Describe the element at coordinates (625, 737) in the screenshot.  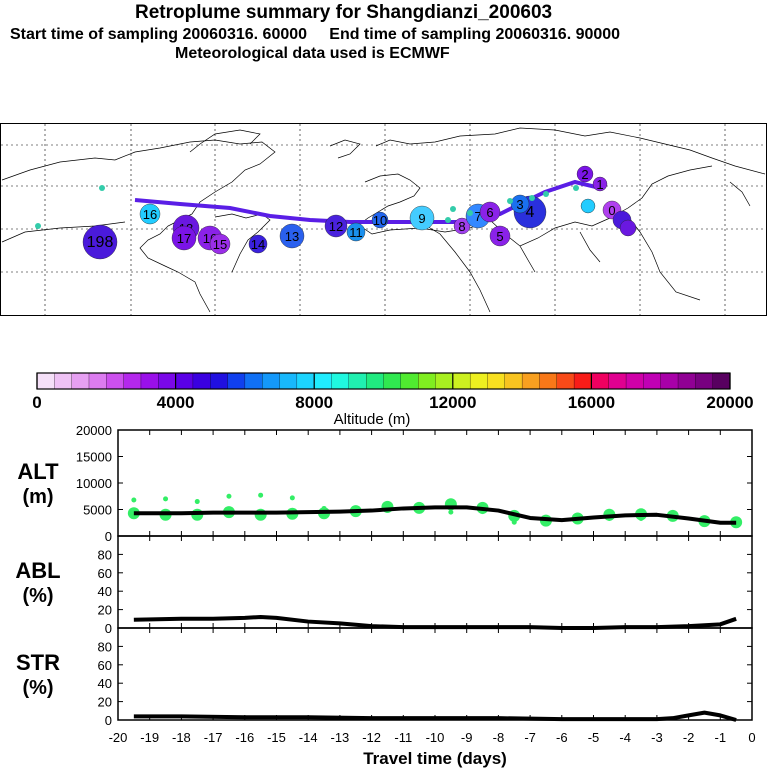
I see `x-tick-label: -4` at that location.